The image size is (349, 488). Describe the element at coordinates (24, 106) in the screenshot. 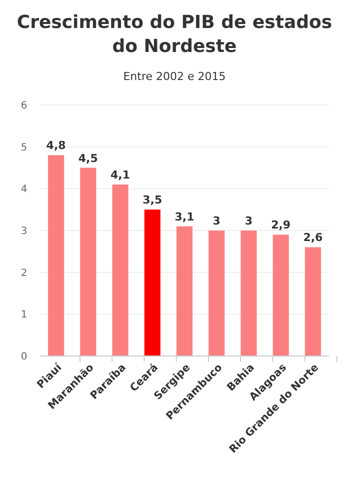

I see `y-tick-label: 6` at that location.